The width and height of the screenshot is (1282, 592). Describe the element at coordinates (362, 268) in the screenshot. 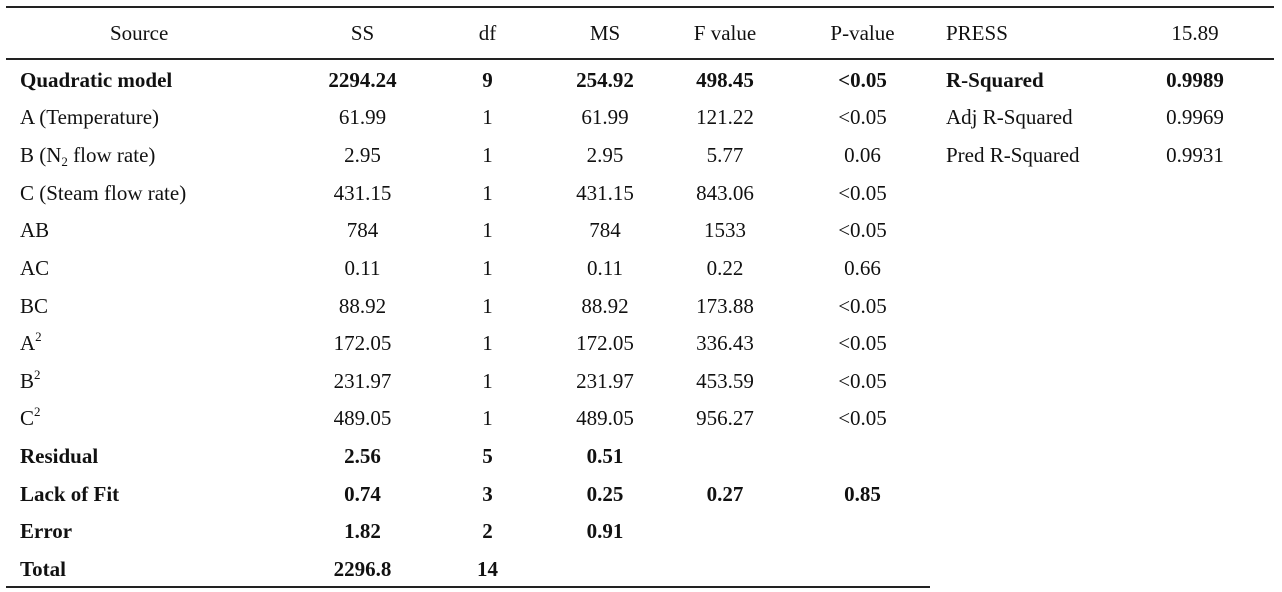

I see `row-ss: 0.11` at that location.